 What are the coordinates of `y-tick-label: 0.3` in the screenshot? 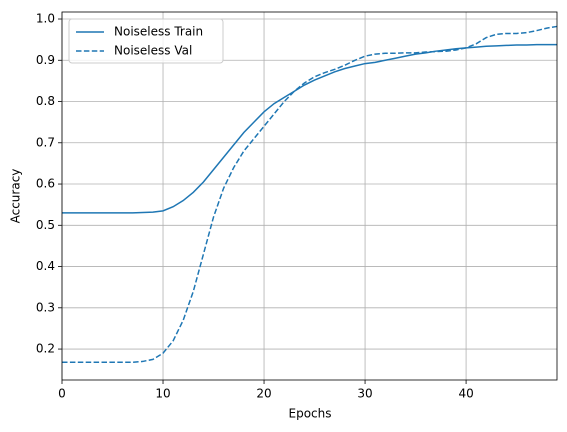 It's located at (45, 307).